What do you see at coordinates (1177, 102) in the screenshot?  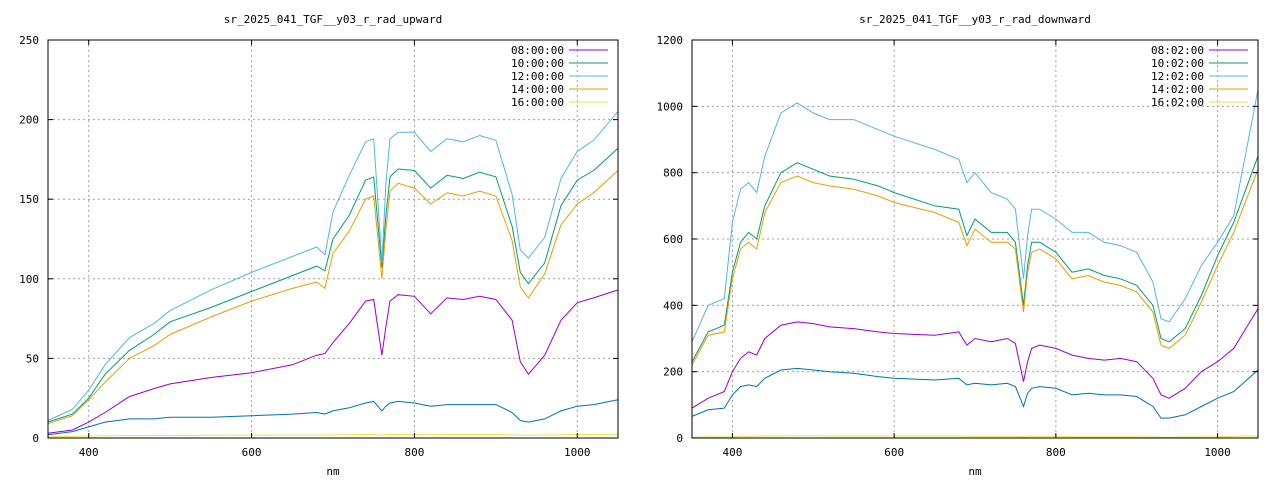 I see `downward-legend-label: 16:02:00` at bounding box center [1177, 102].